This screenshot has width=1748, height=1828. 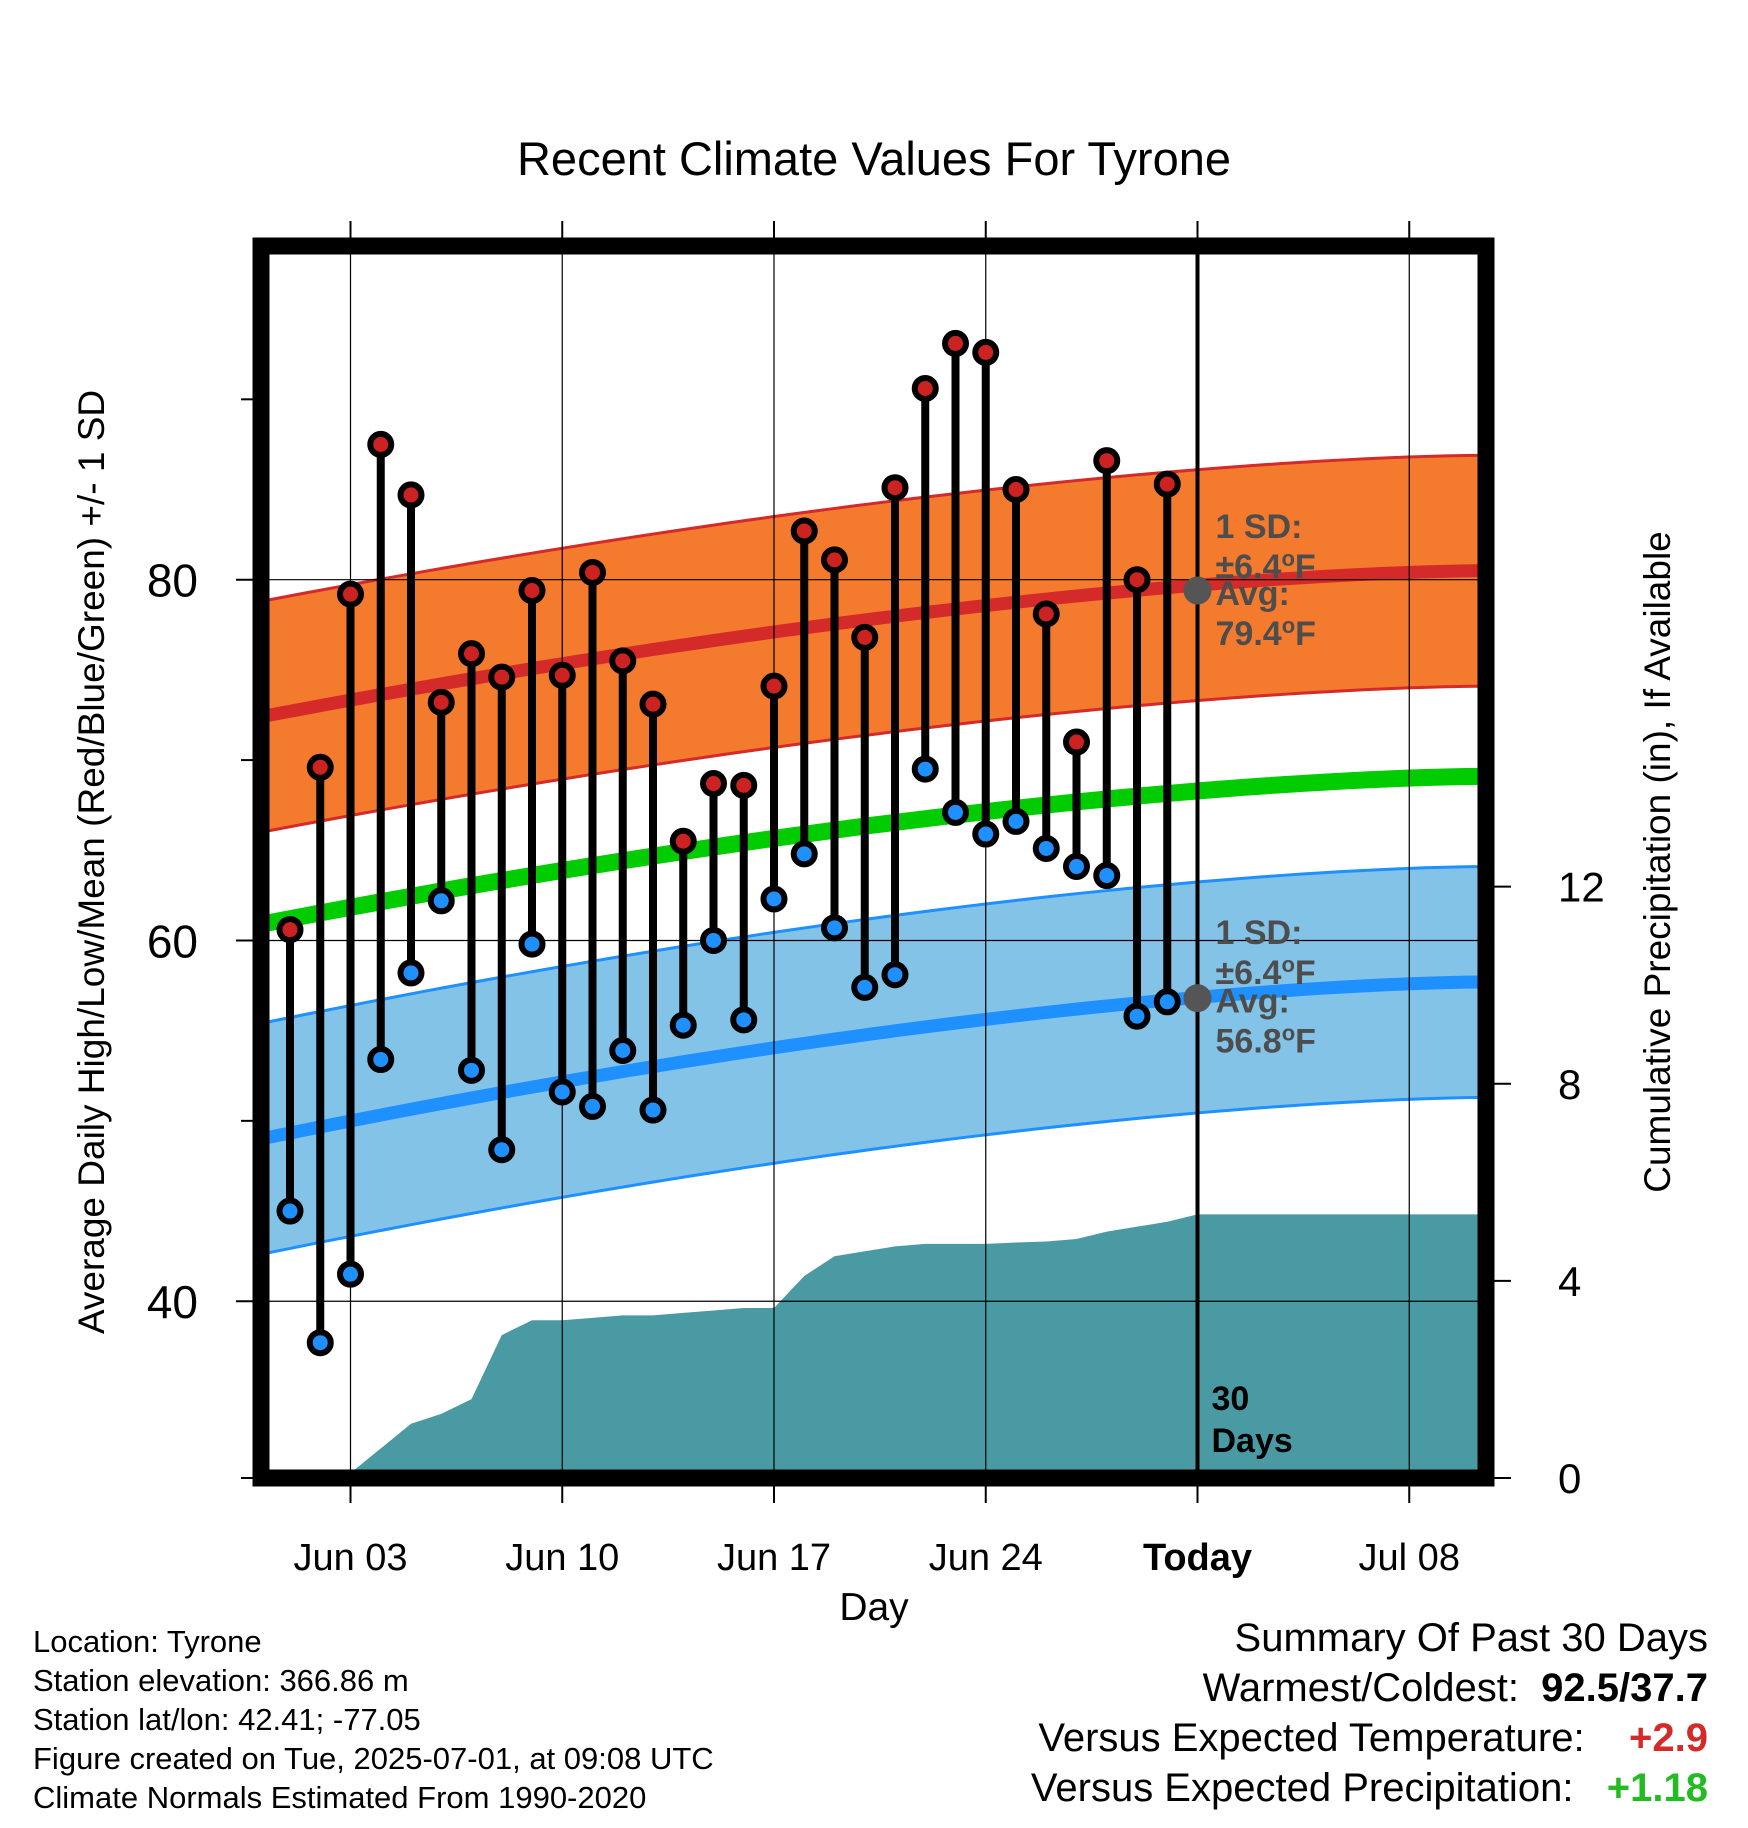 What do you see at coordinates (1569, 1478) in the screenshot?
I see `y-right-tick-label: 0` at bounding box center [1569, 1478].